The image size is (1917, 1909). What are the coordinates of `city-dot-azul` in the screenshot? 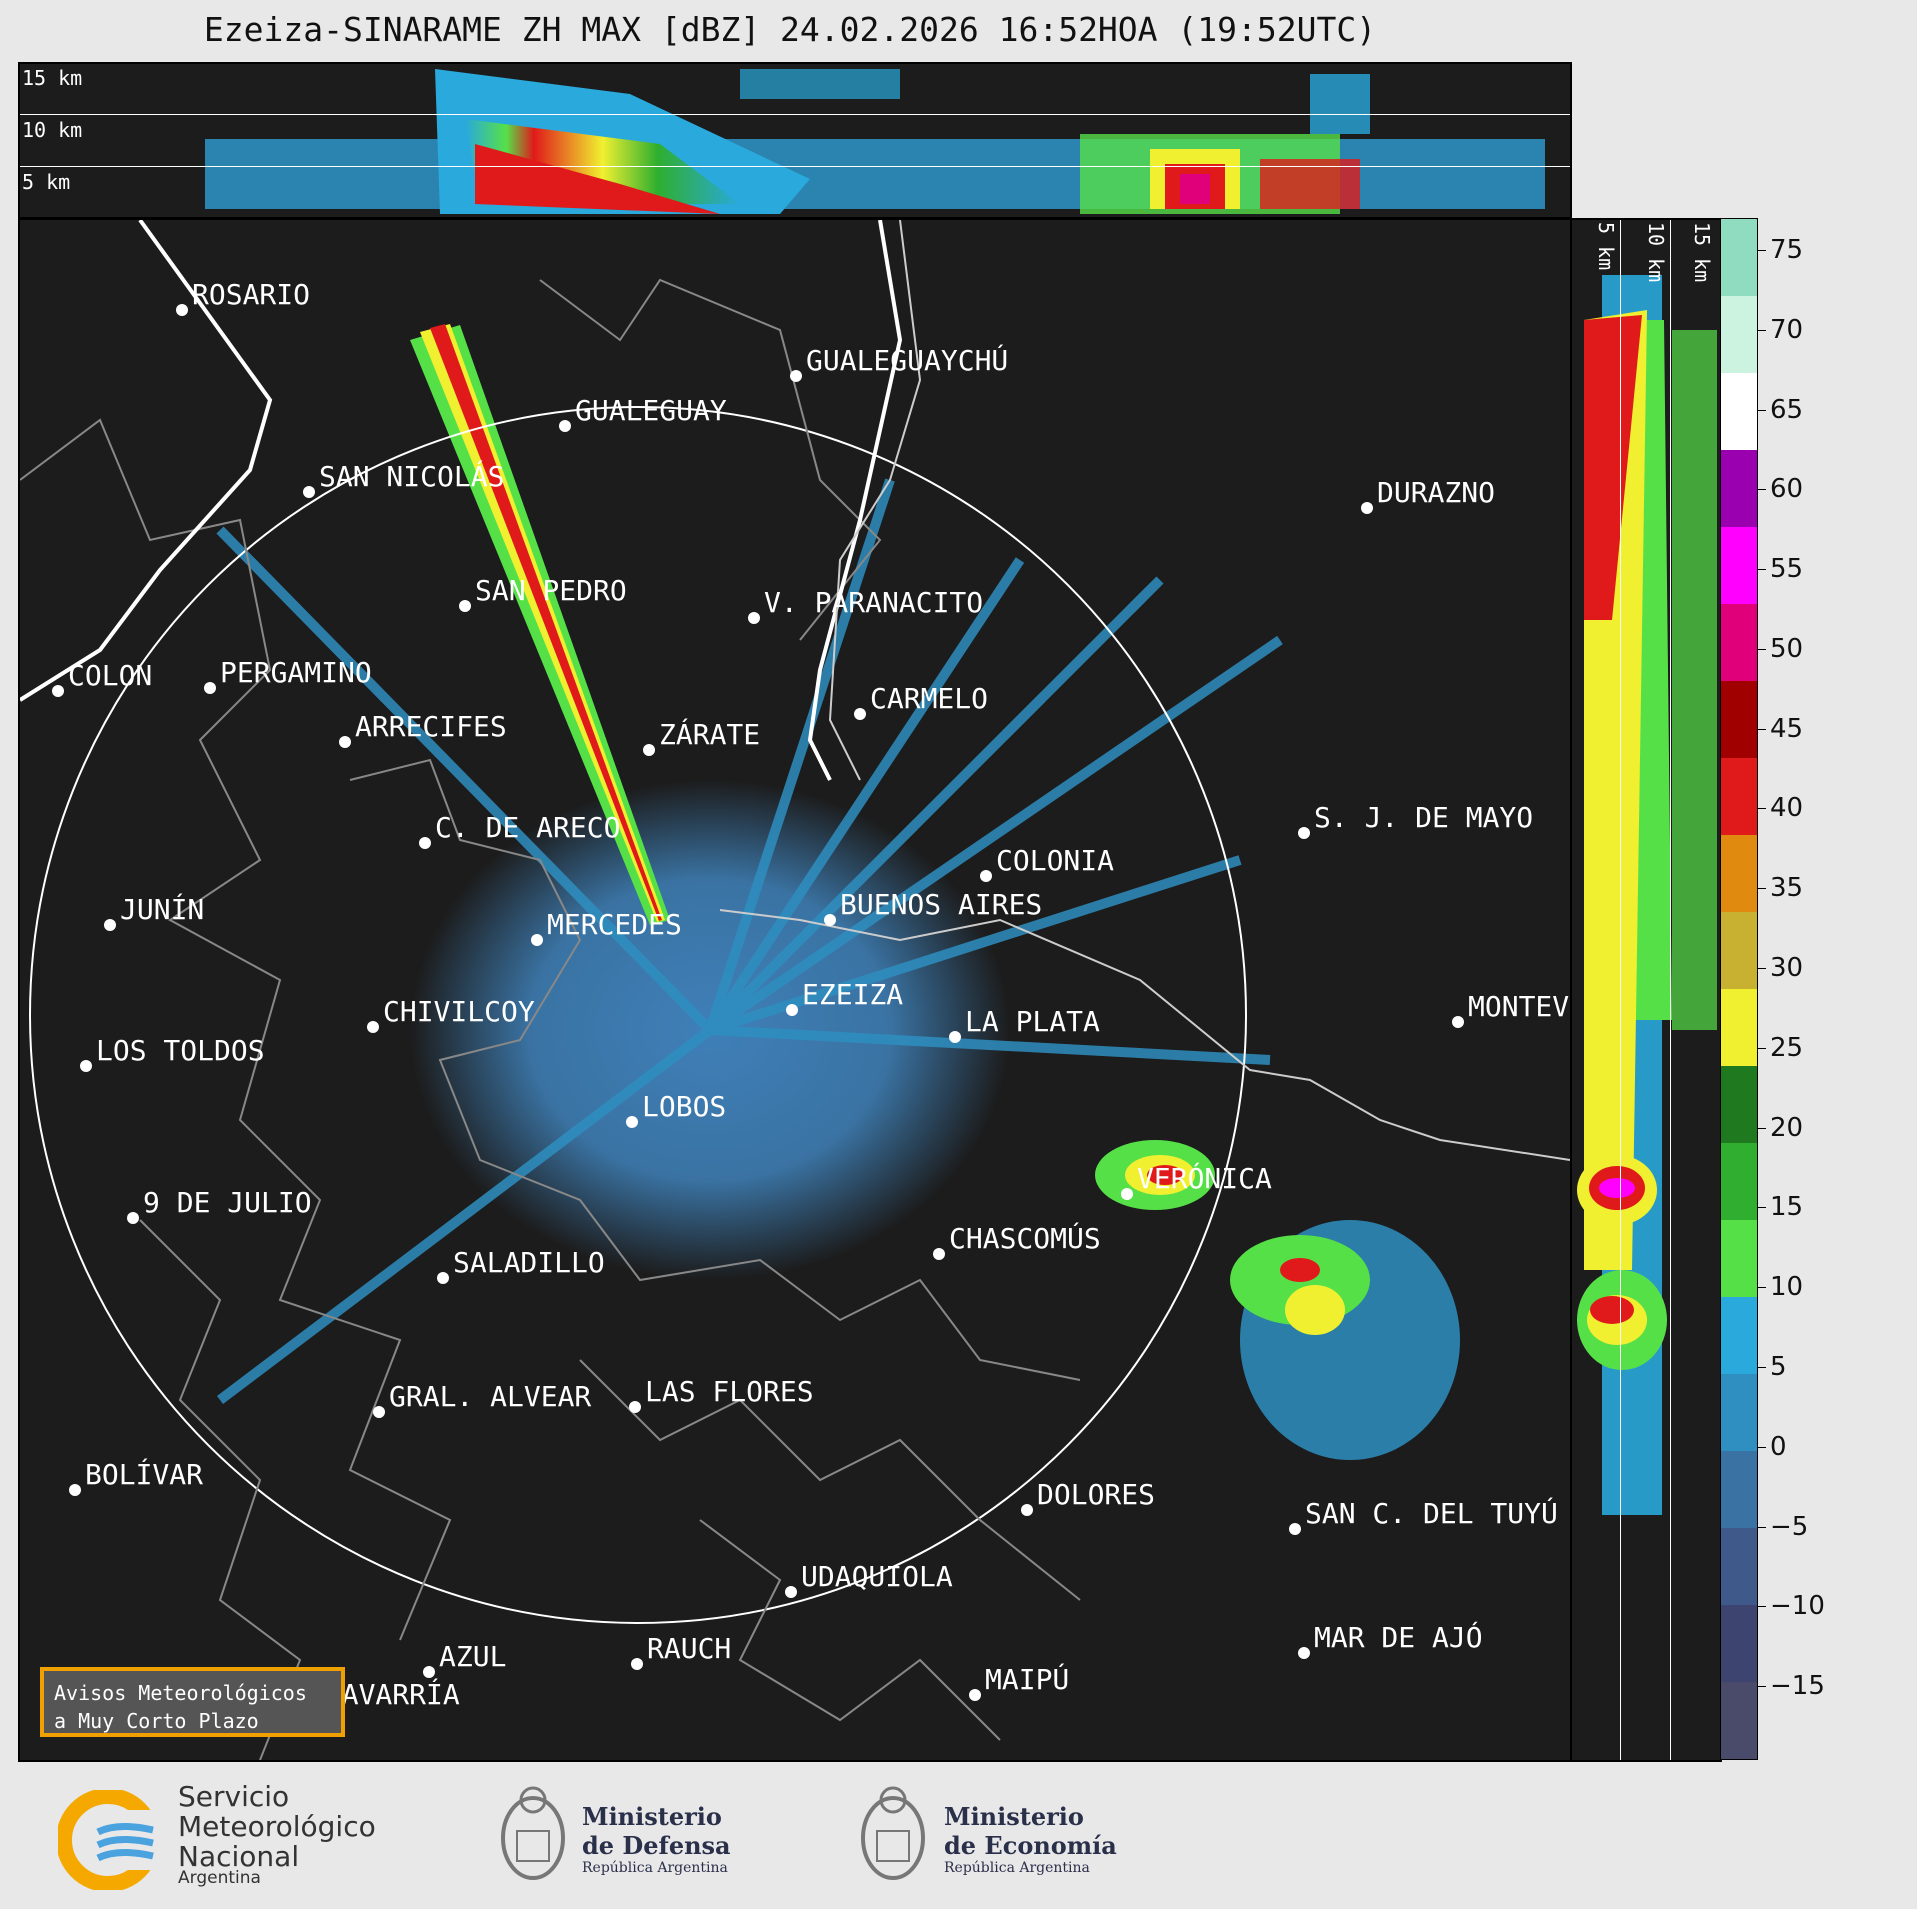 It's located at (429, 1672).